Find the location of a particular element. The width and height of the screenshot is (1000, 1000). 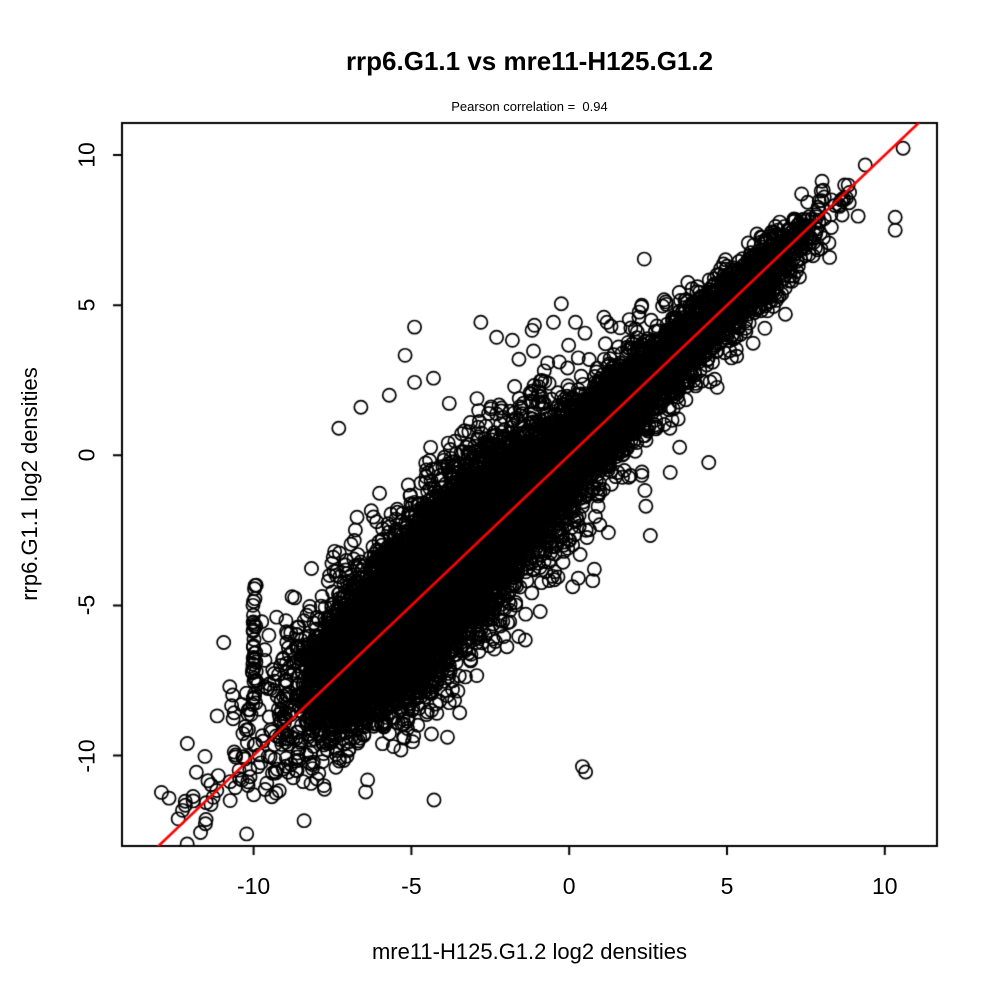

x-tick-label: -5 is located at coordinates (411, 886).